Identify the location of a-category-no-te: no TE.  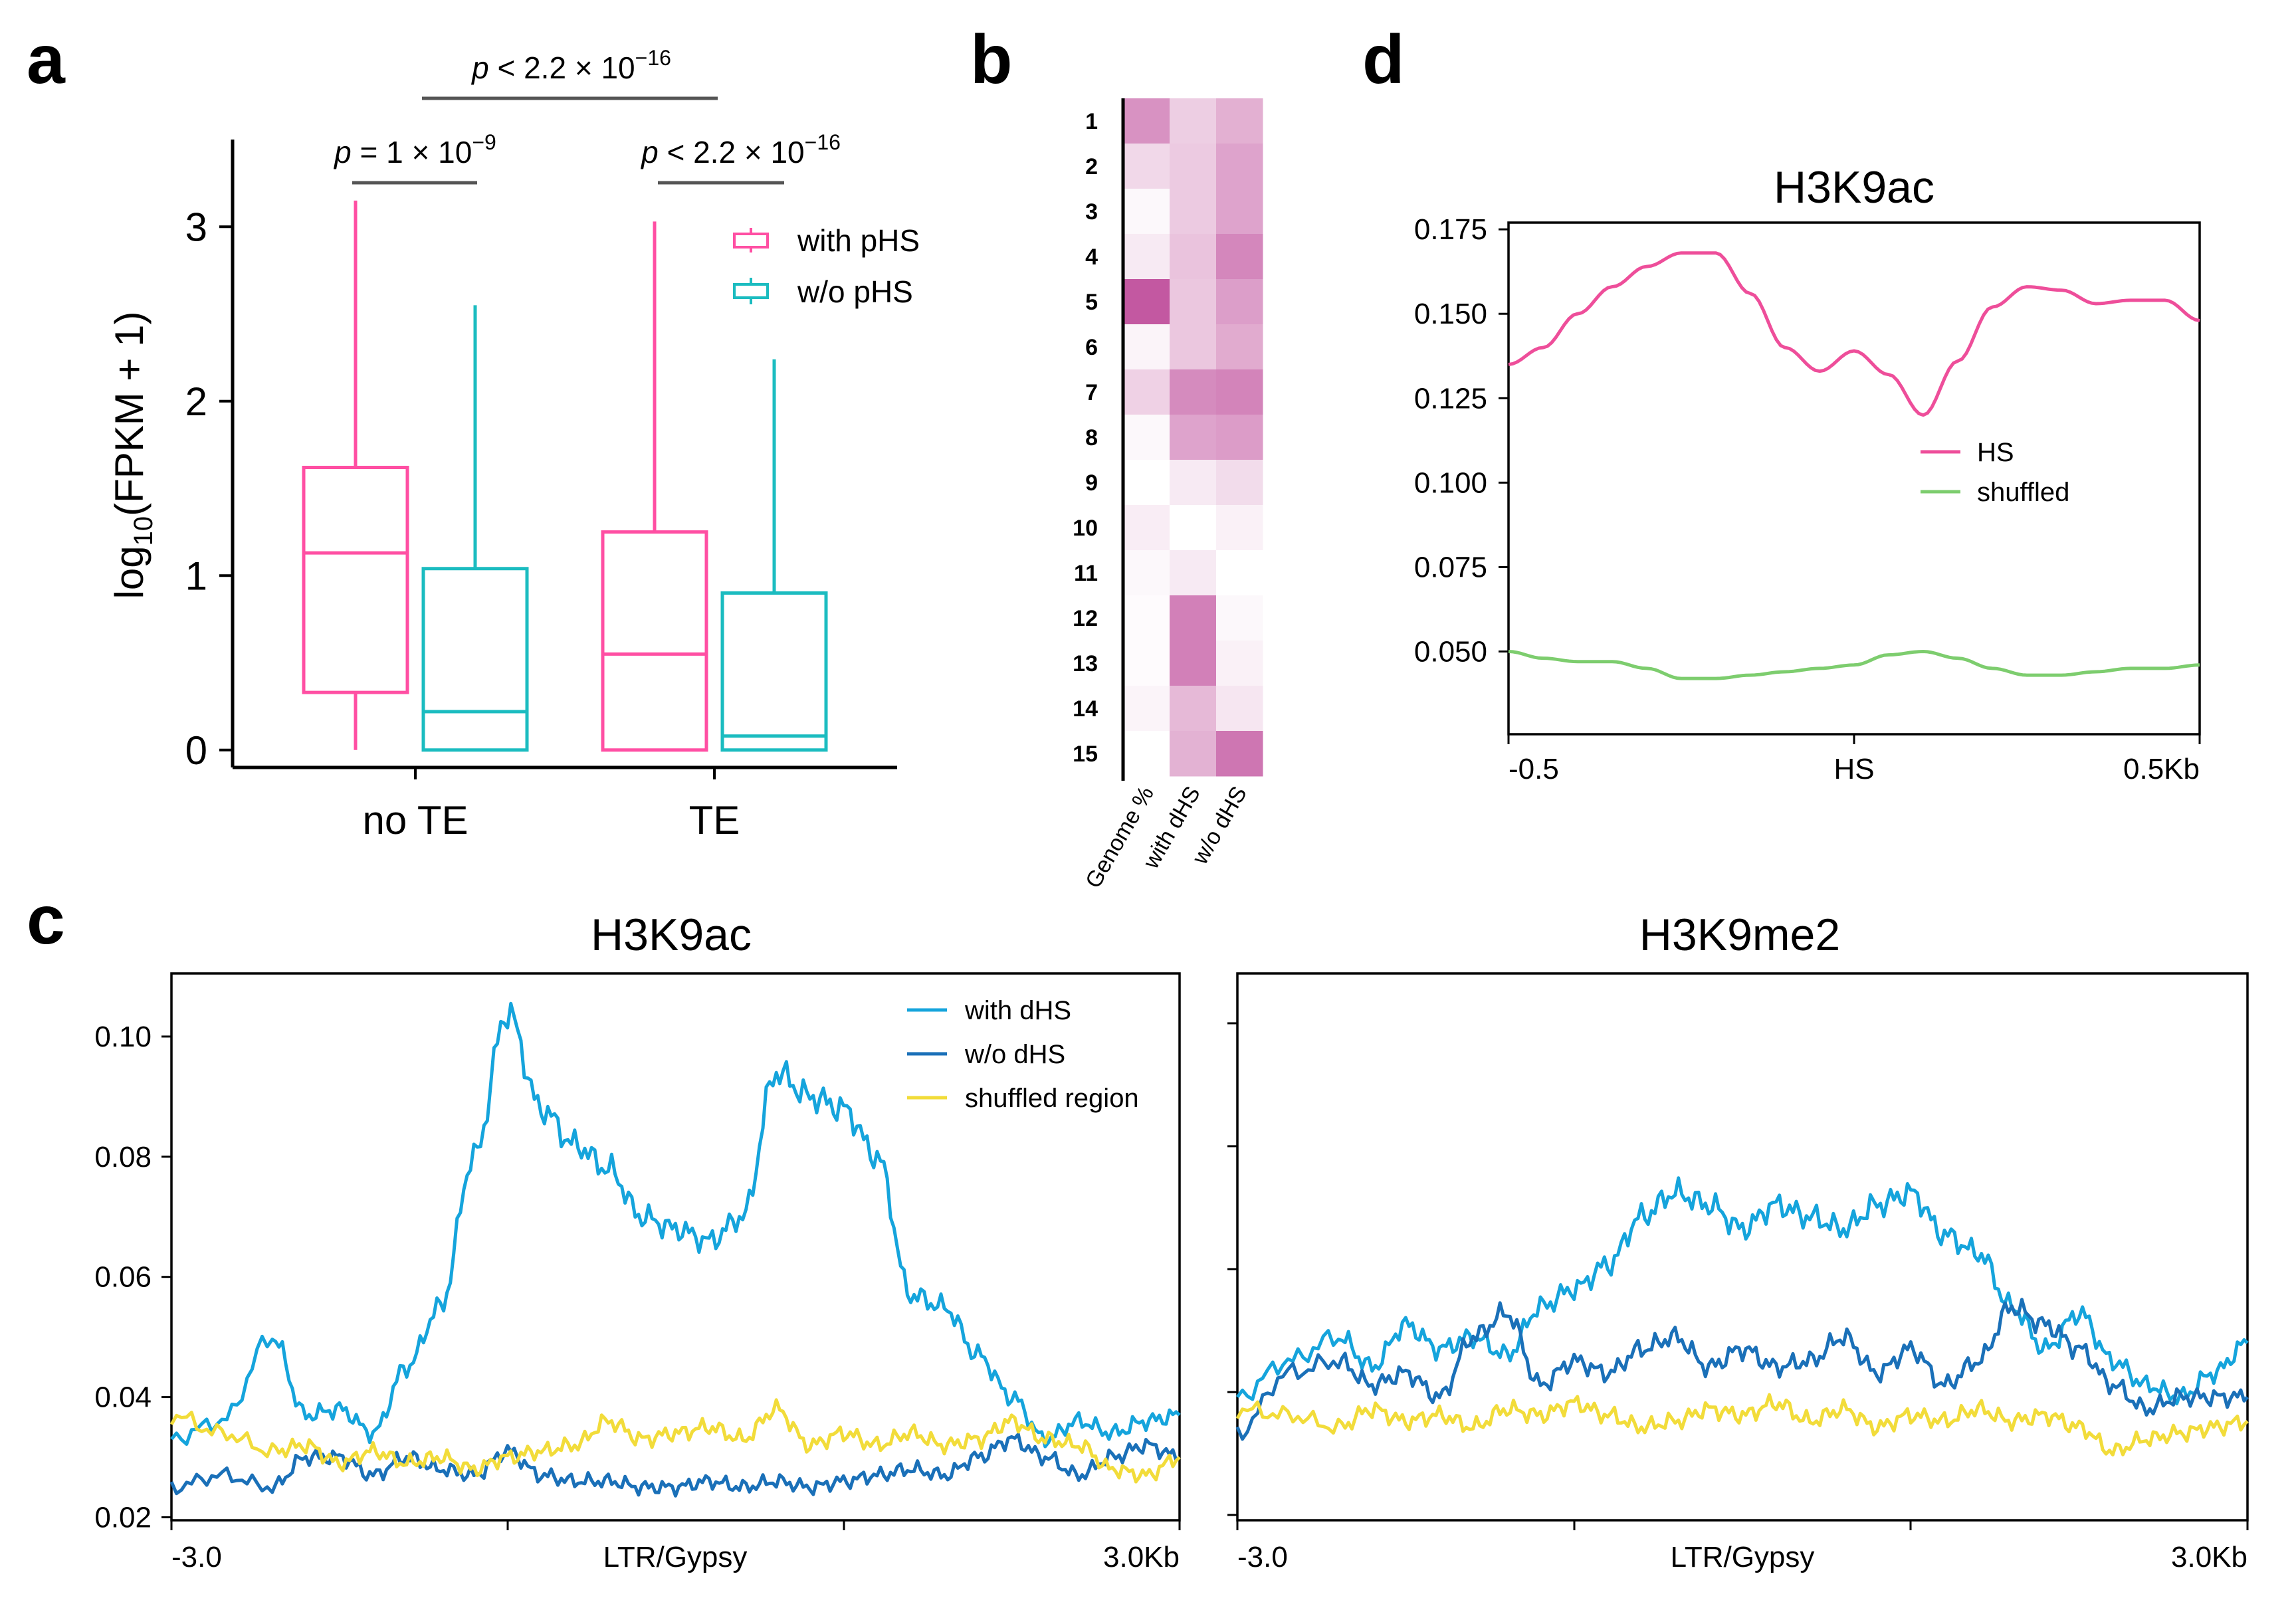
(416, 820).